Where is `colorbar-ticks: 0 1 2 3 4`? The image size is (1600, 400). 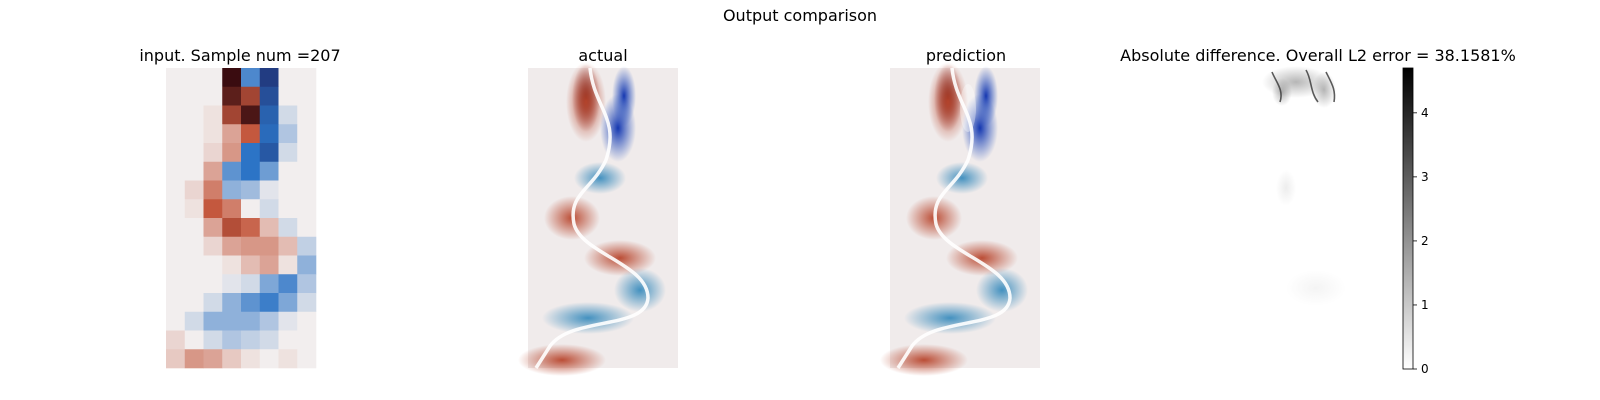
colorbar-ticks: 0 1 2 3 4 is located at coordinates (1421, 241).